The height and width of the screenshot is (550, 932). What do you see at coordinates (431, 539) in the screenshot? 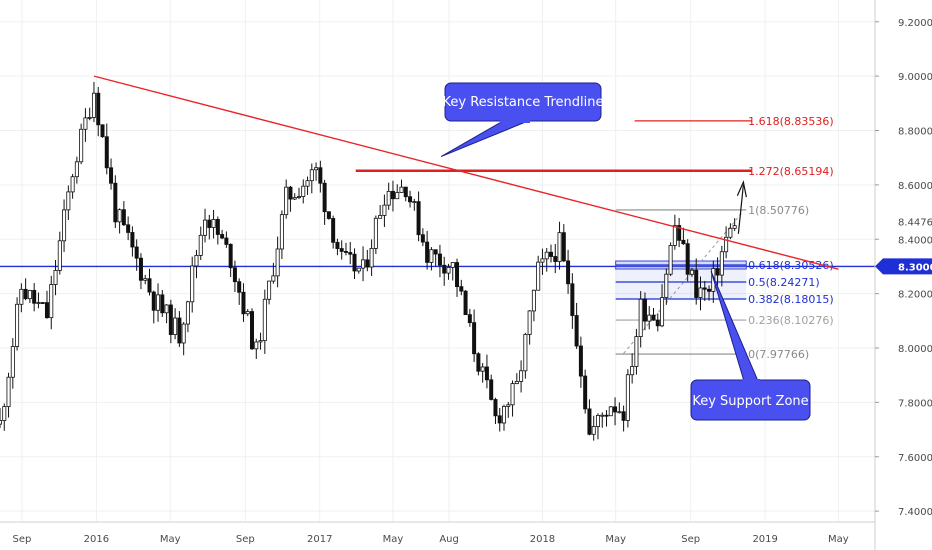
I see `x-axis: Sep 2016 May Sep 2017 May Aug 2018 May Sep 2019 May` at bounding box center [431, 539].